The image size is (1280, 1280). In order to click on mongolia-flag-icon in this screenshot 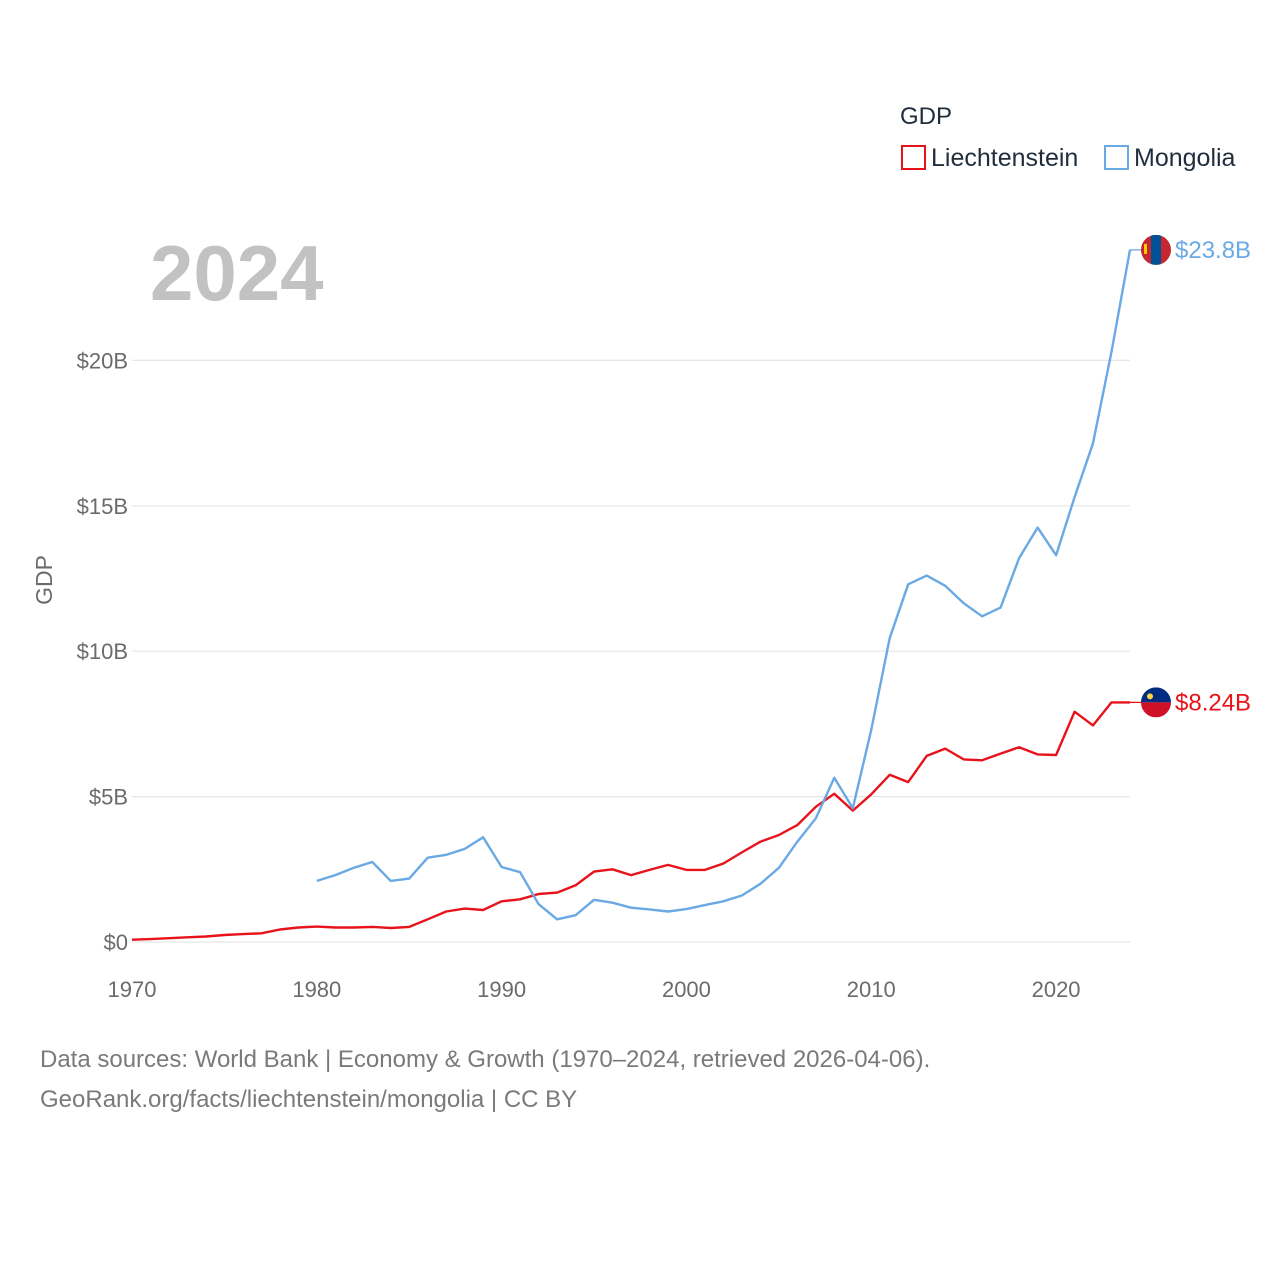, I will do `click(1156, 249)`.